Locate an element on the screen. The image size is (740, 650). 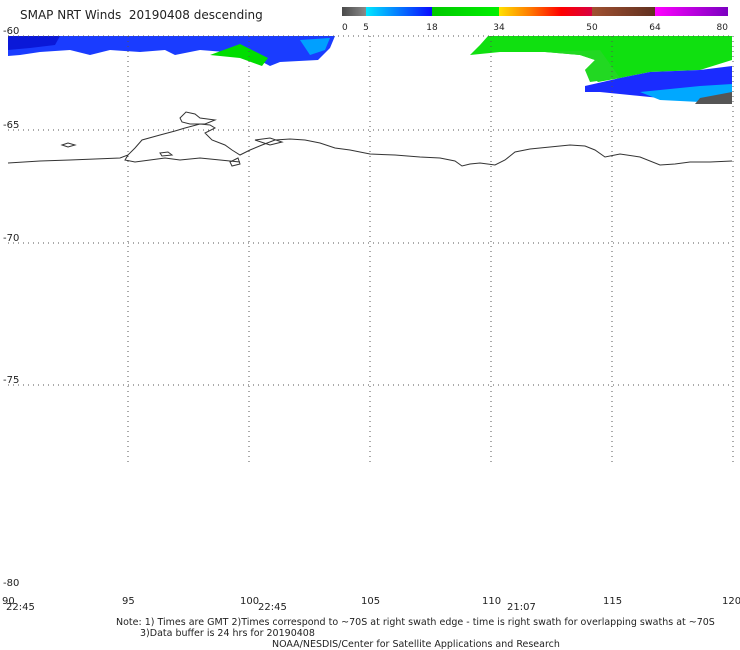
antarctic-coastline is located at coordinates (370, 139).